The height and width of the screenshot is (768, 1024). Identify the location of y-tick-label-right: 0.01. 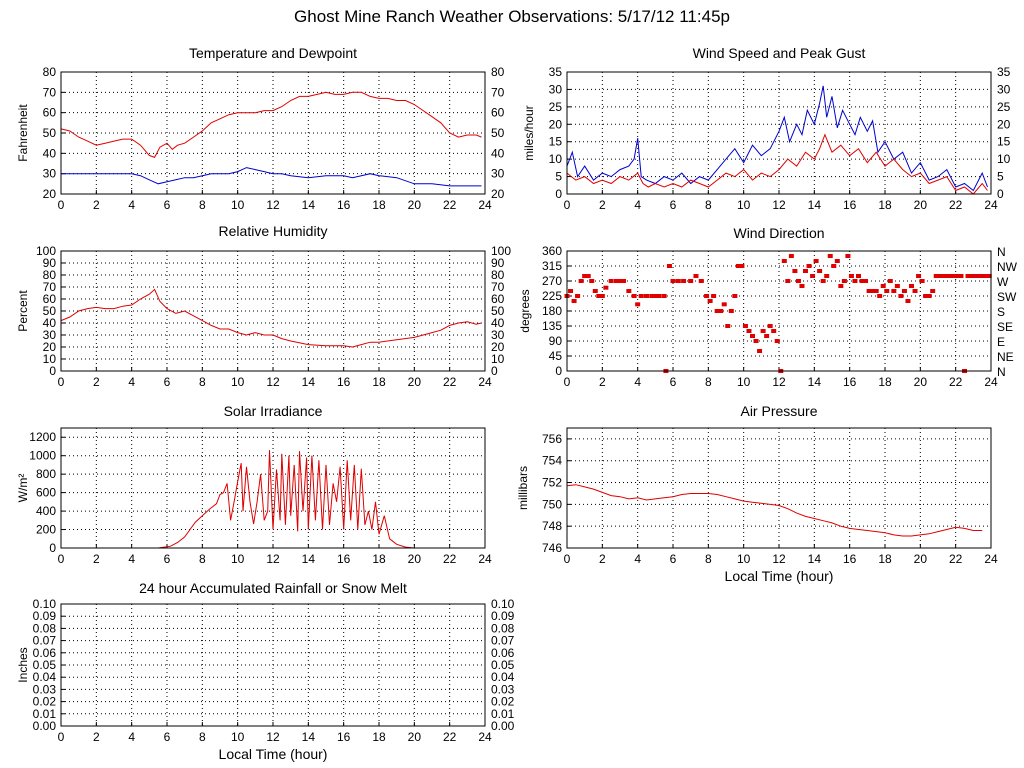
(503, 714).